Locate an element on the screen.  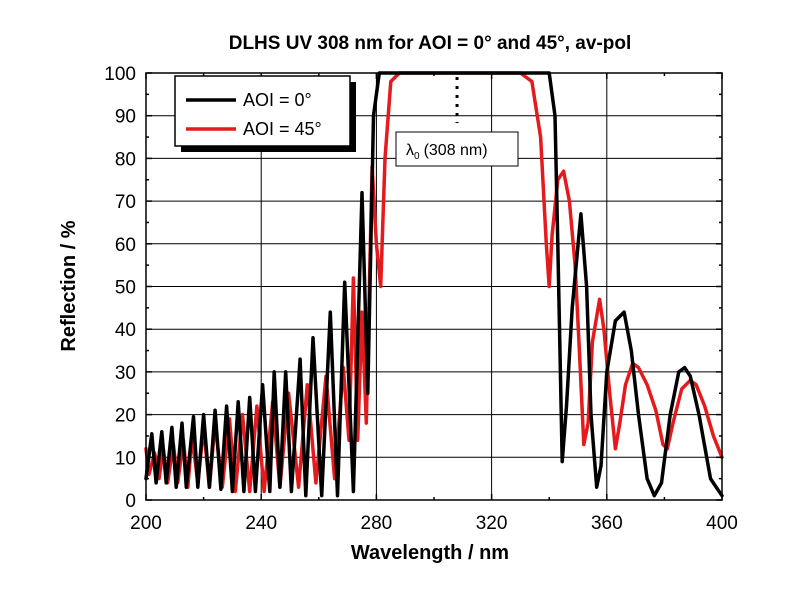
y-tick-label-80: 80 is located at coordinates (125, 159).